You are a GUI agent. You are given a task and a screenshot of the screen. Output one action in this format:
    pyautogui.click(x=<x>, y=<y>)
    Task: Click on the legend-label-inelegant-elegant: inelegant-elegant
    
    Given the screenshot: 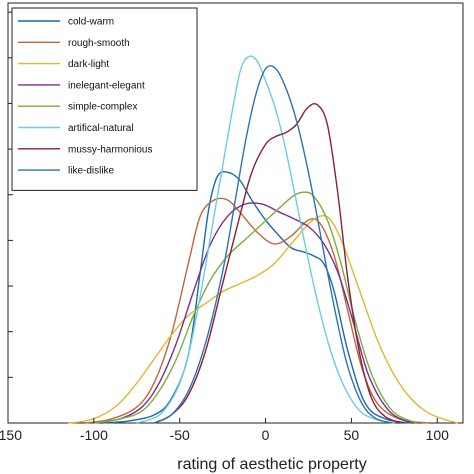 What is the action you would take?
    pyautogui.click(x=106, y=85)
    